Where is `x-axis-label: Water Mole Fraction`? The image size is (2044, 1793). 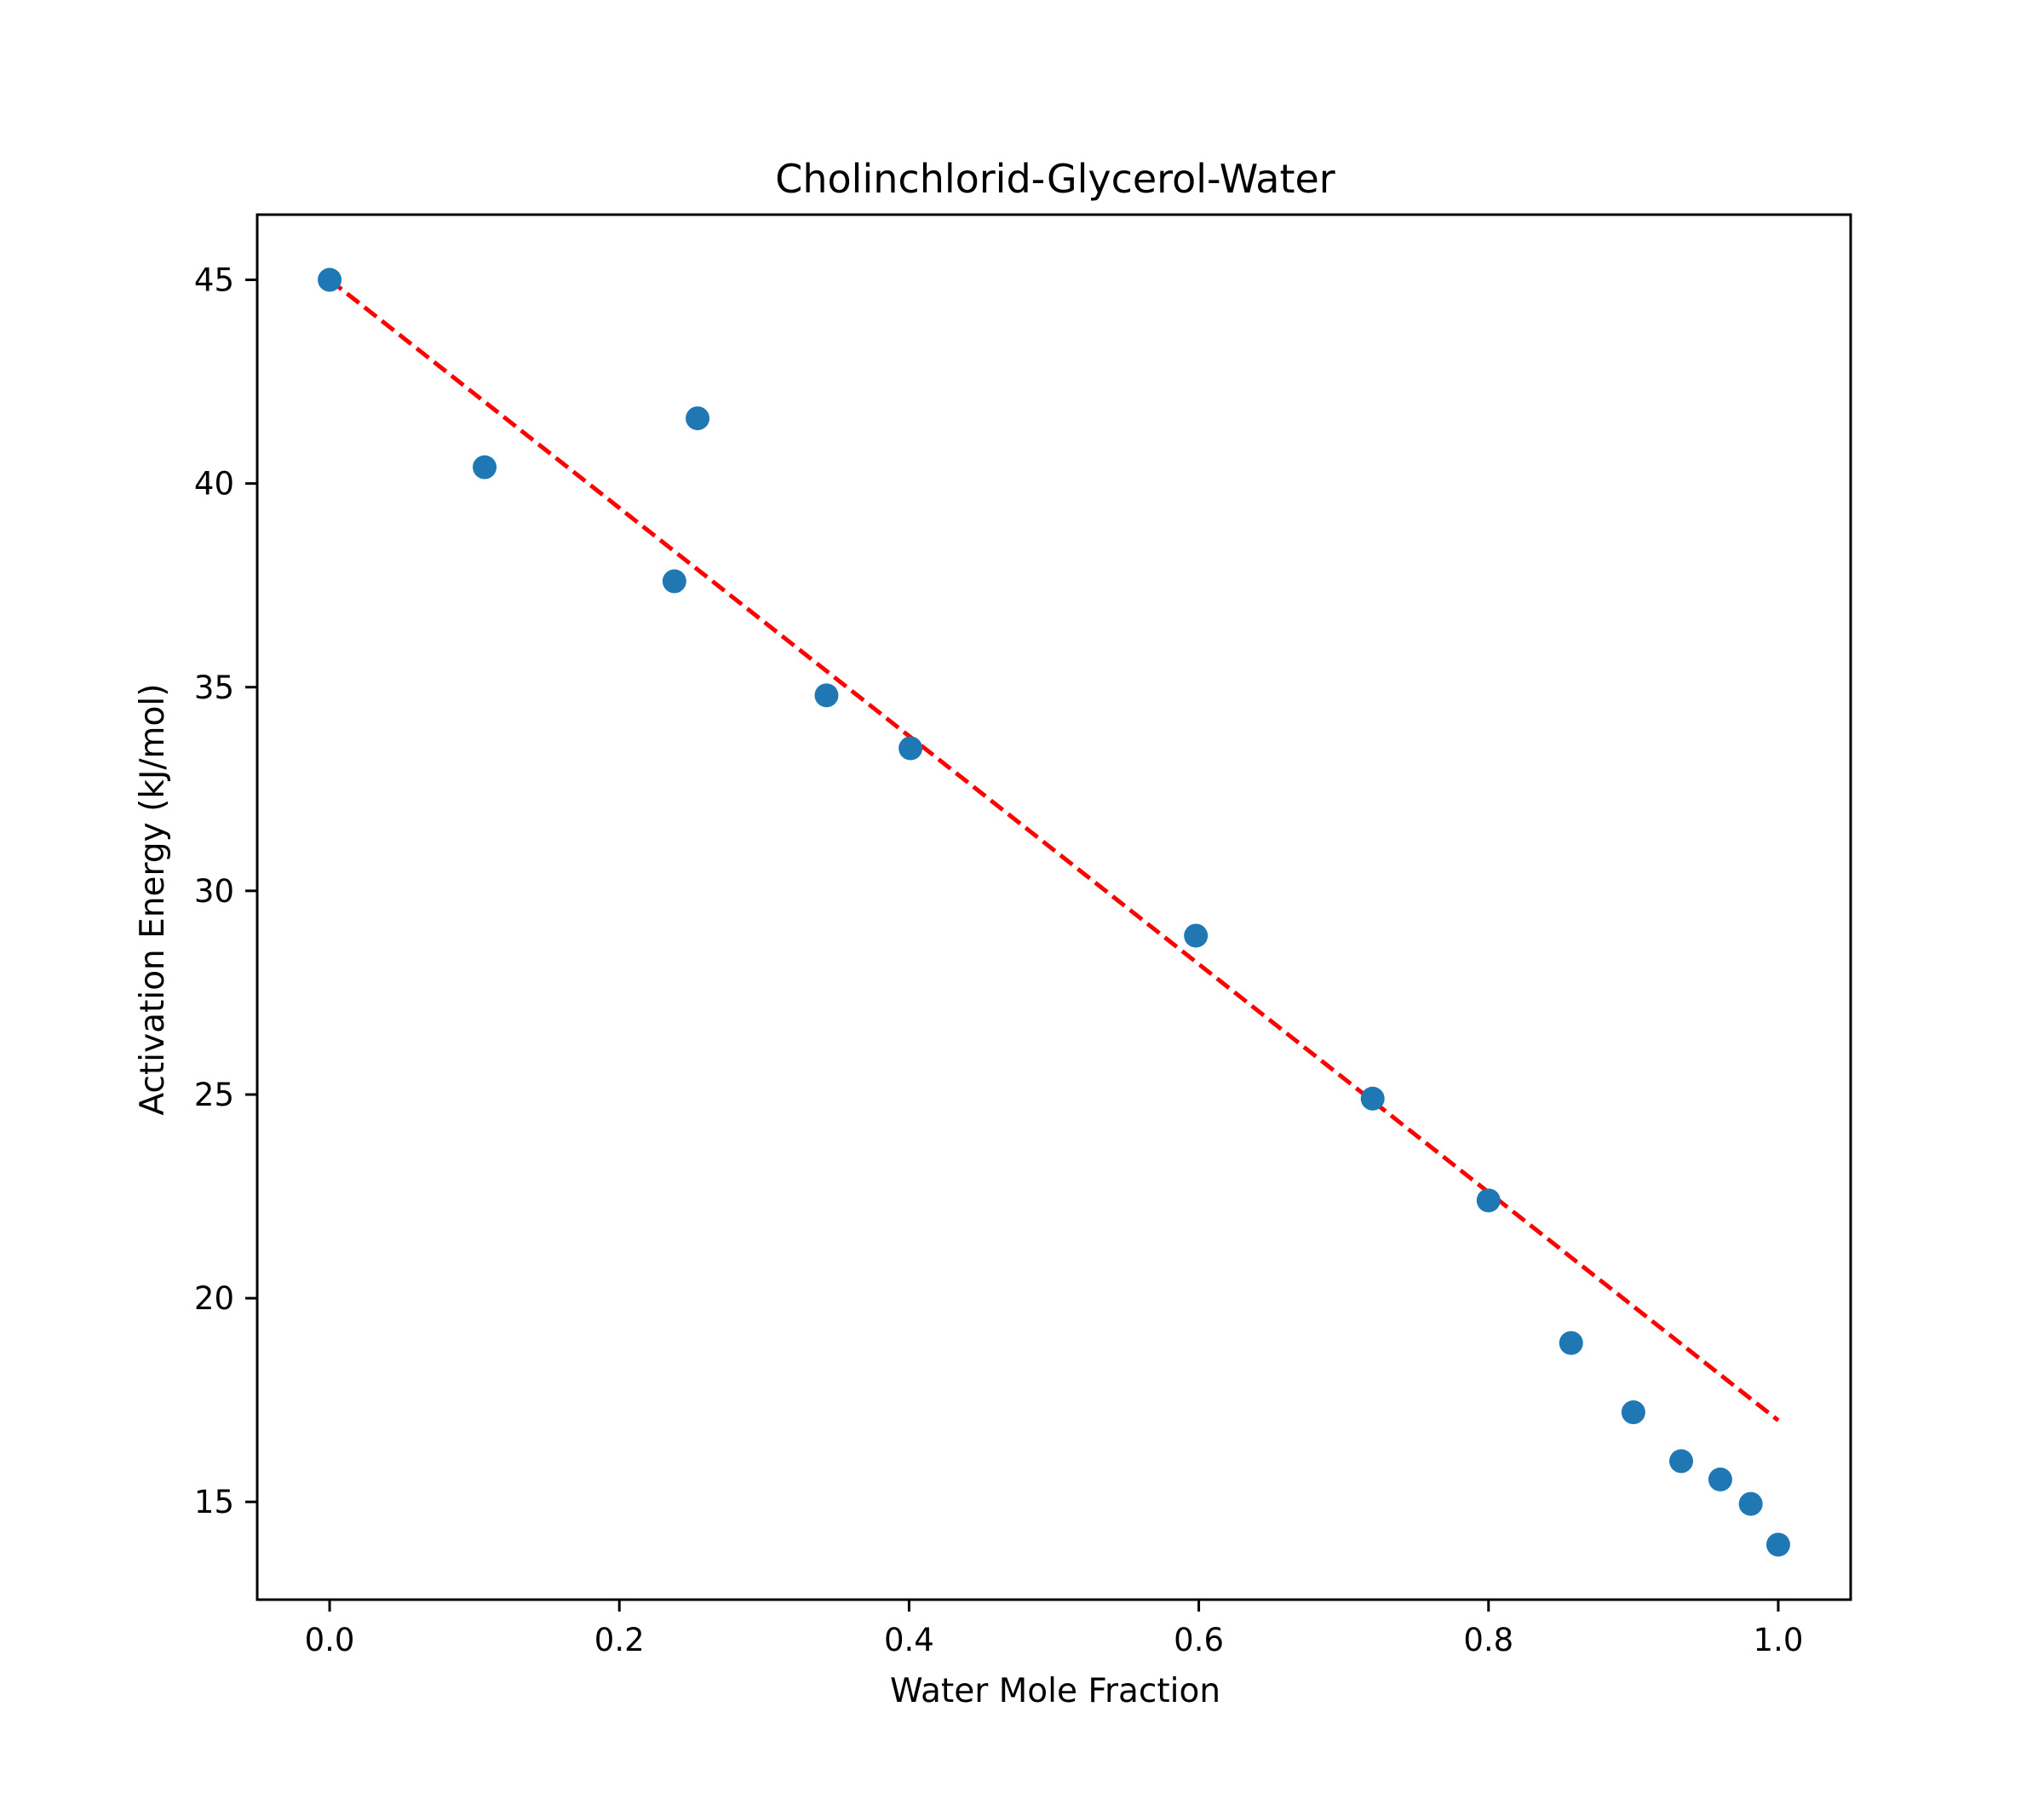 x-axis-label: Water Mole Fraction is located at coordinates (1055, 1691).